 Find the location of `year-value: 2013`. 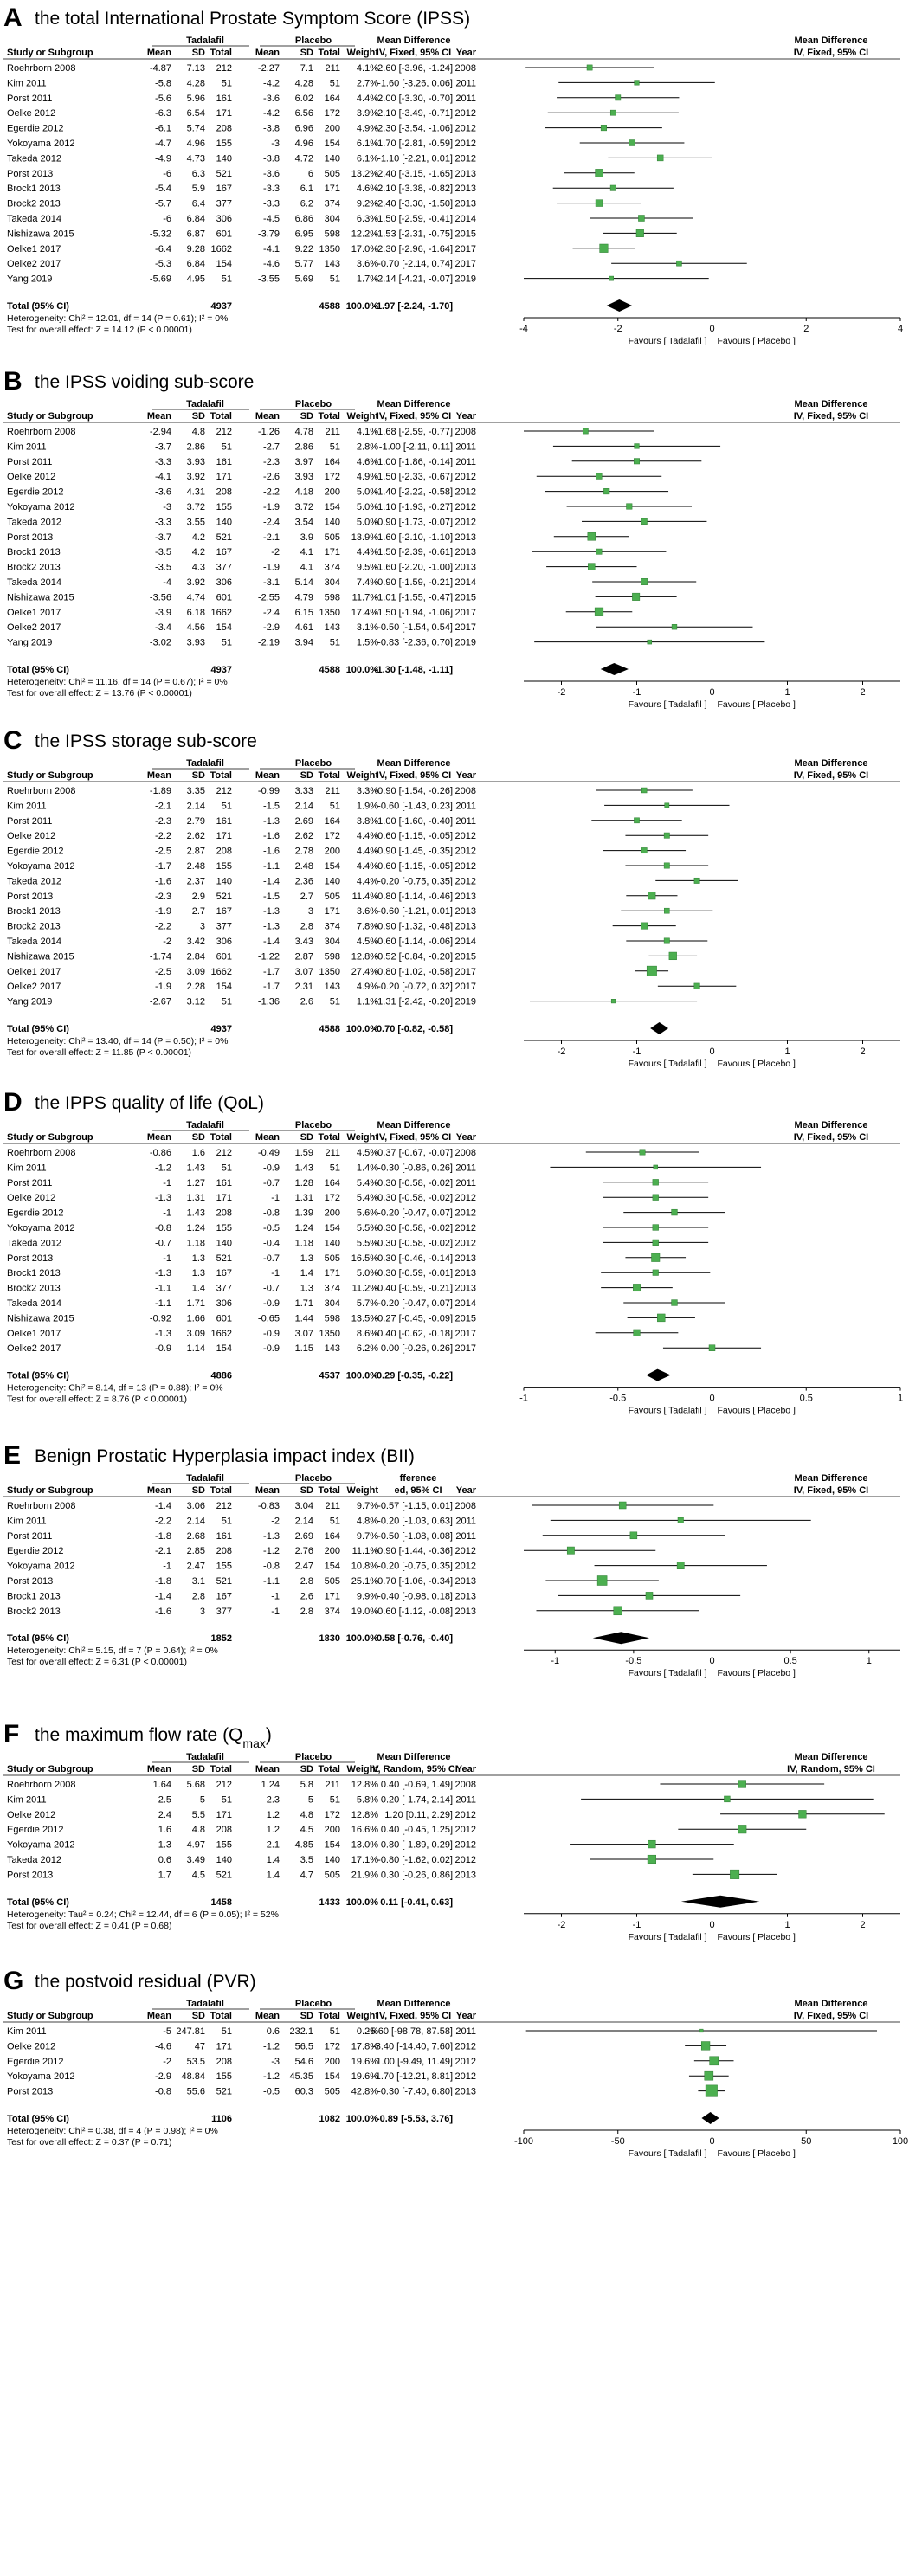

year-value: 2013 is located at coordinates (466, 537).